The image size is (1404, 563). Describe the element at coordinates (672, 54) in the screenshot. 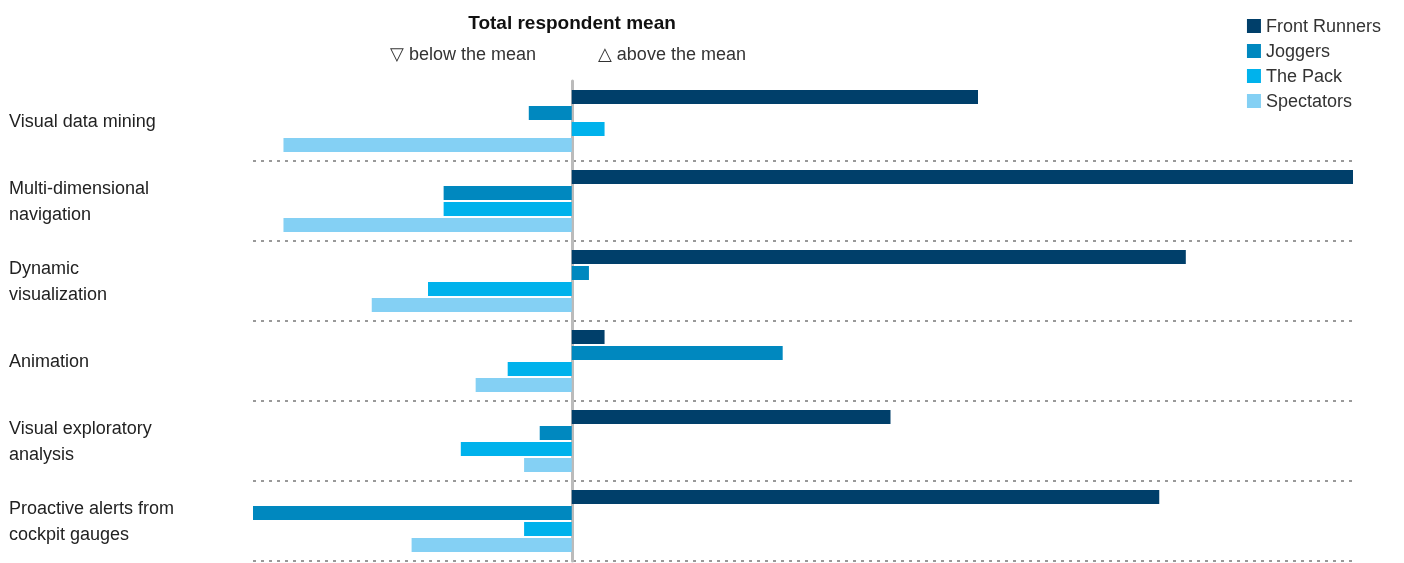

I see `text: △ above the mean` at that location.